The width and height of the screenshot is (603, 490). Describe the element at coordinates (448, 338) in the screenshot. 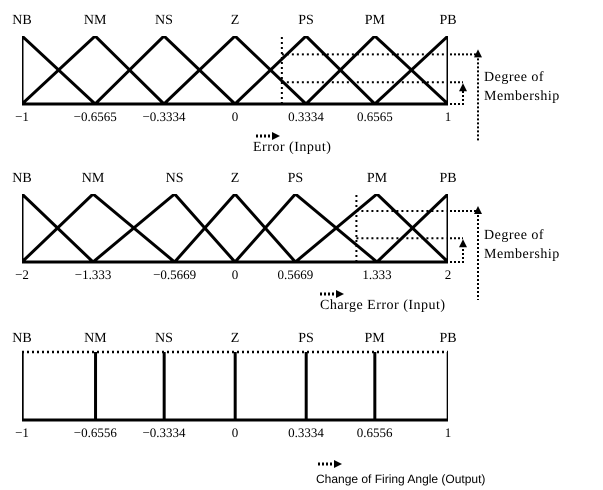

I see `annotation: PB` at that location.